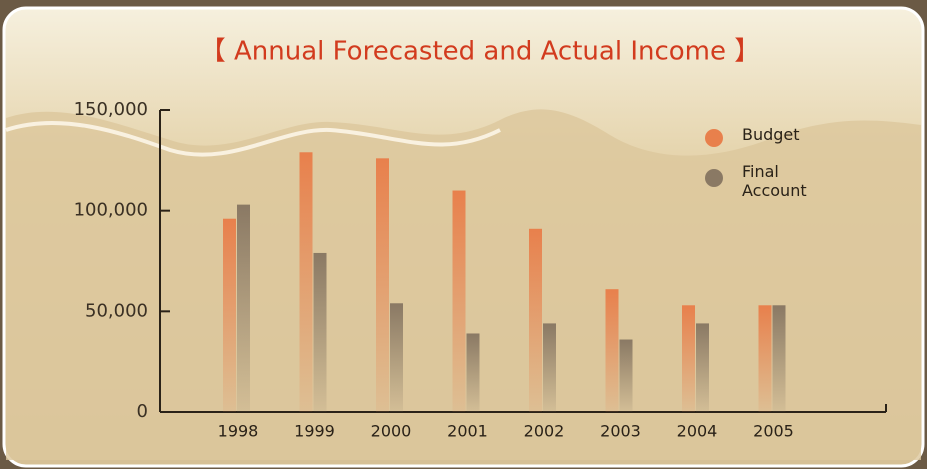  Describe the element at coordinates (467, 431) in the screenshot. I see `x-tick-label: 2001` at that location.